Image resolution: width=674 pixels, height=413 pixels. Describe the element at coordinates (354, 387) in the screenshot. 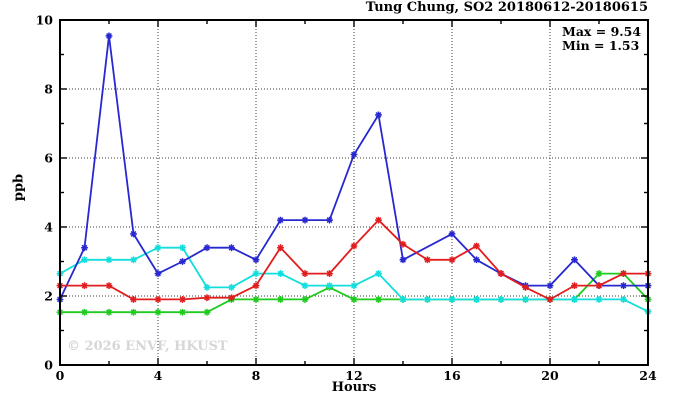

I see `x-axis-title: Hours` at that location.